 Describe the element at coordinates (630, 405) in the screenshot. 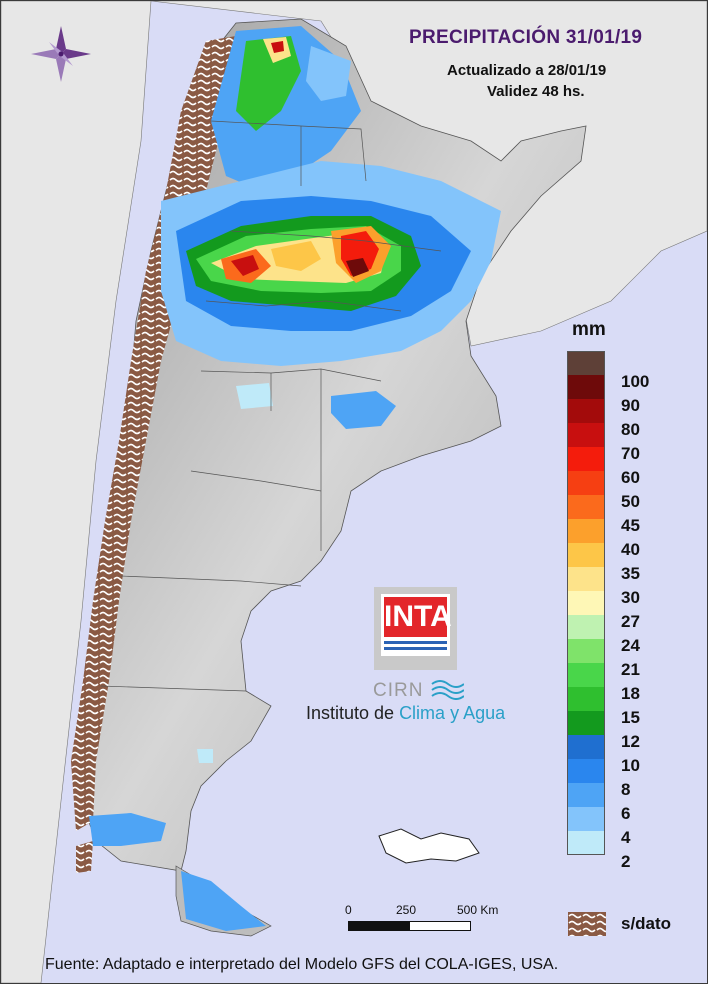

I see `legend-label-90: 90` at that location.